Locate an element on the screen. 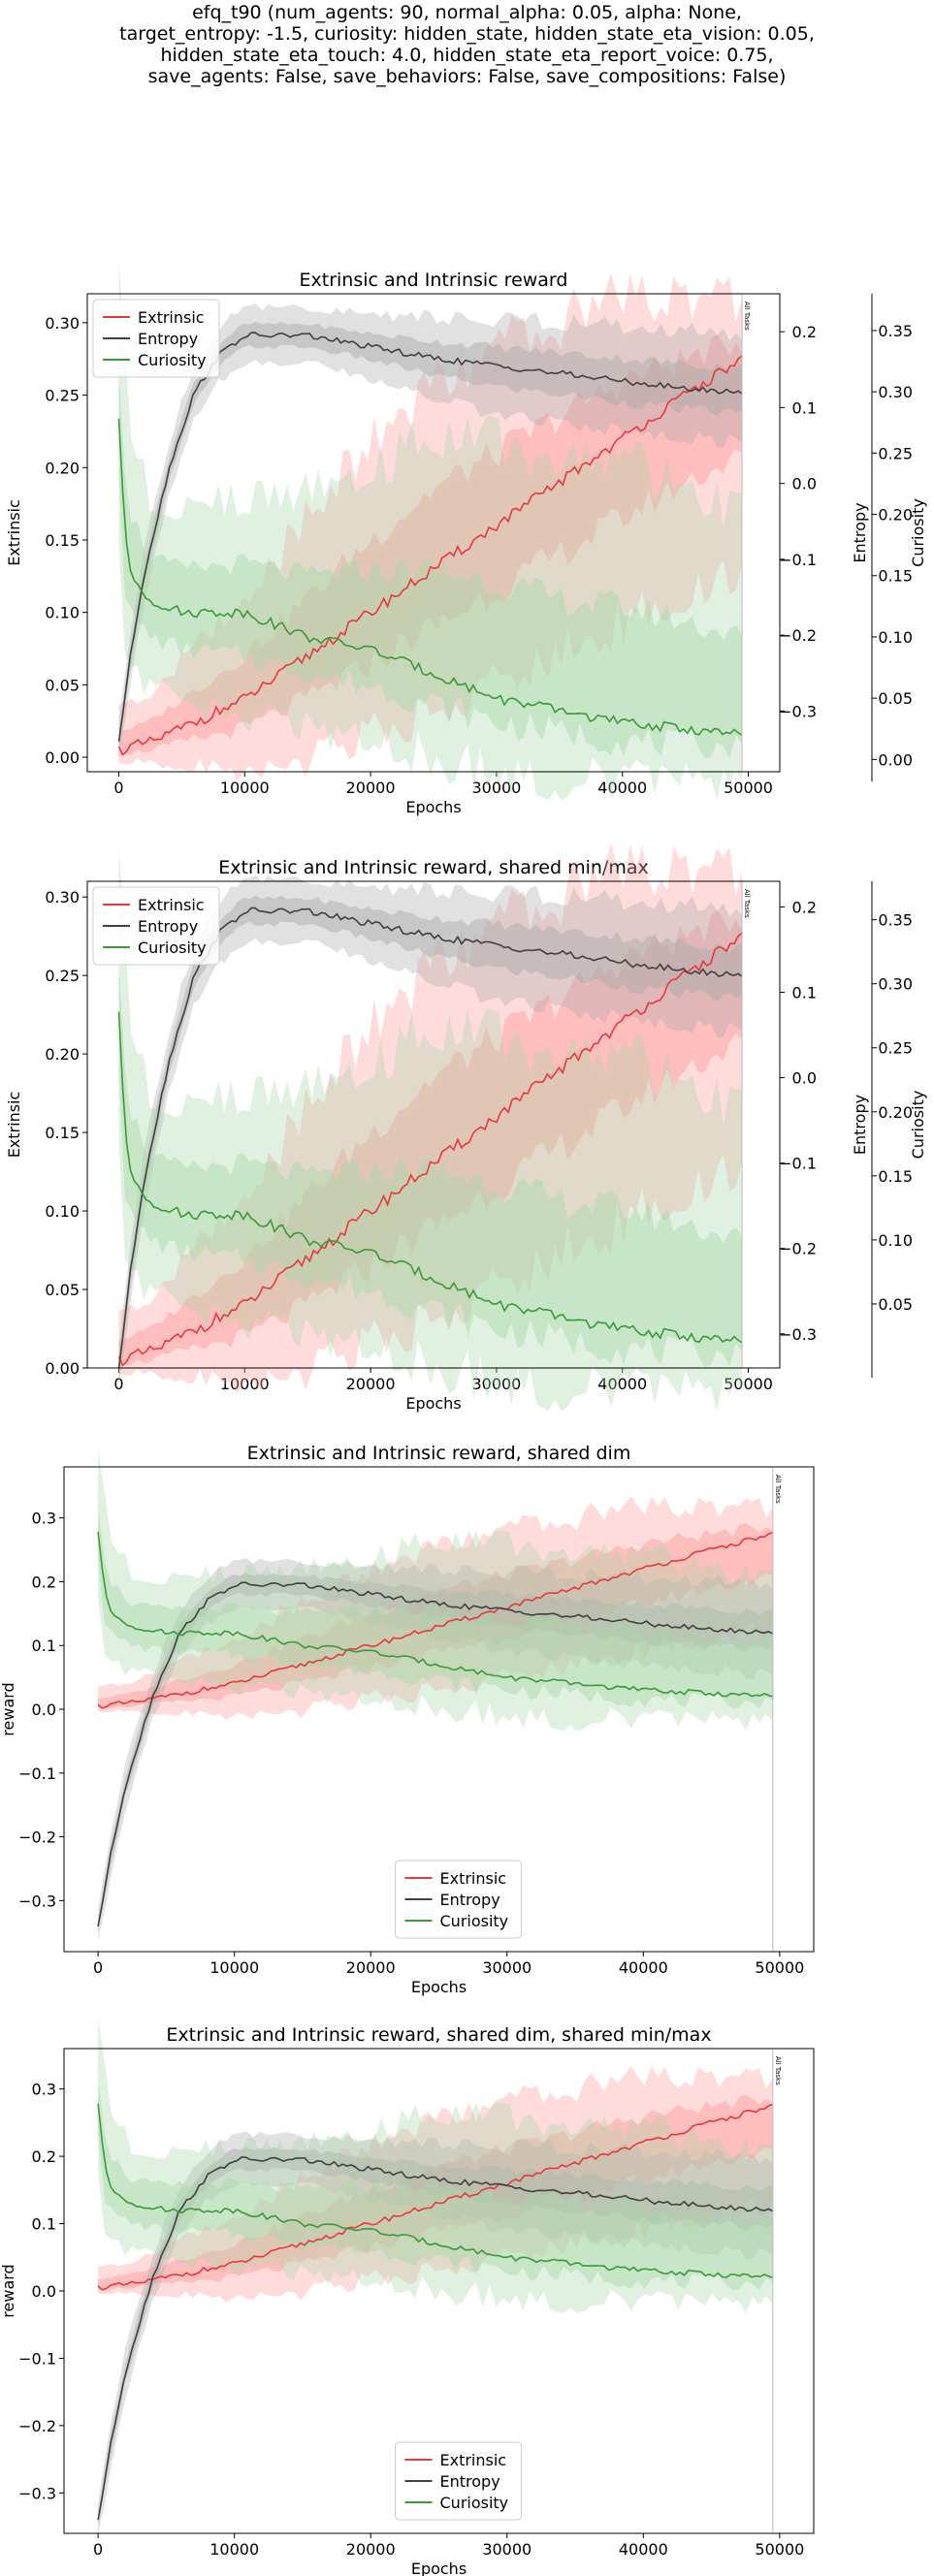  y-tick-label: 0.2 is located at coordinates (44, 2156).